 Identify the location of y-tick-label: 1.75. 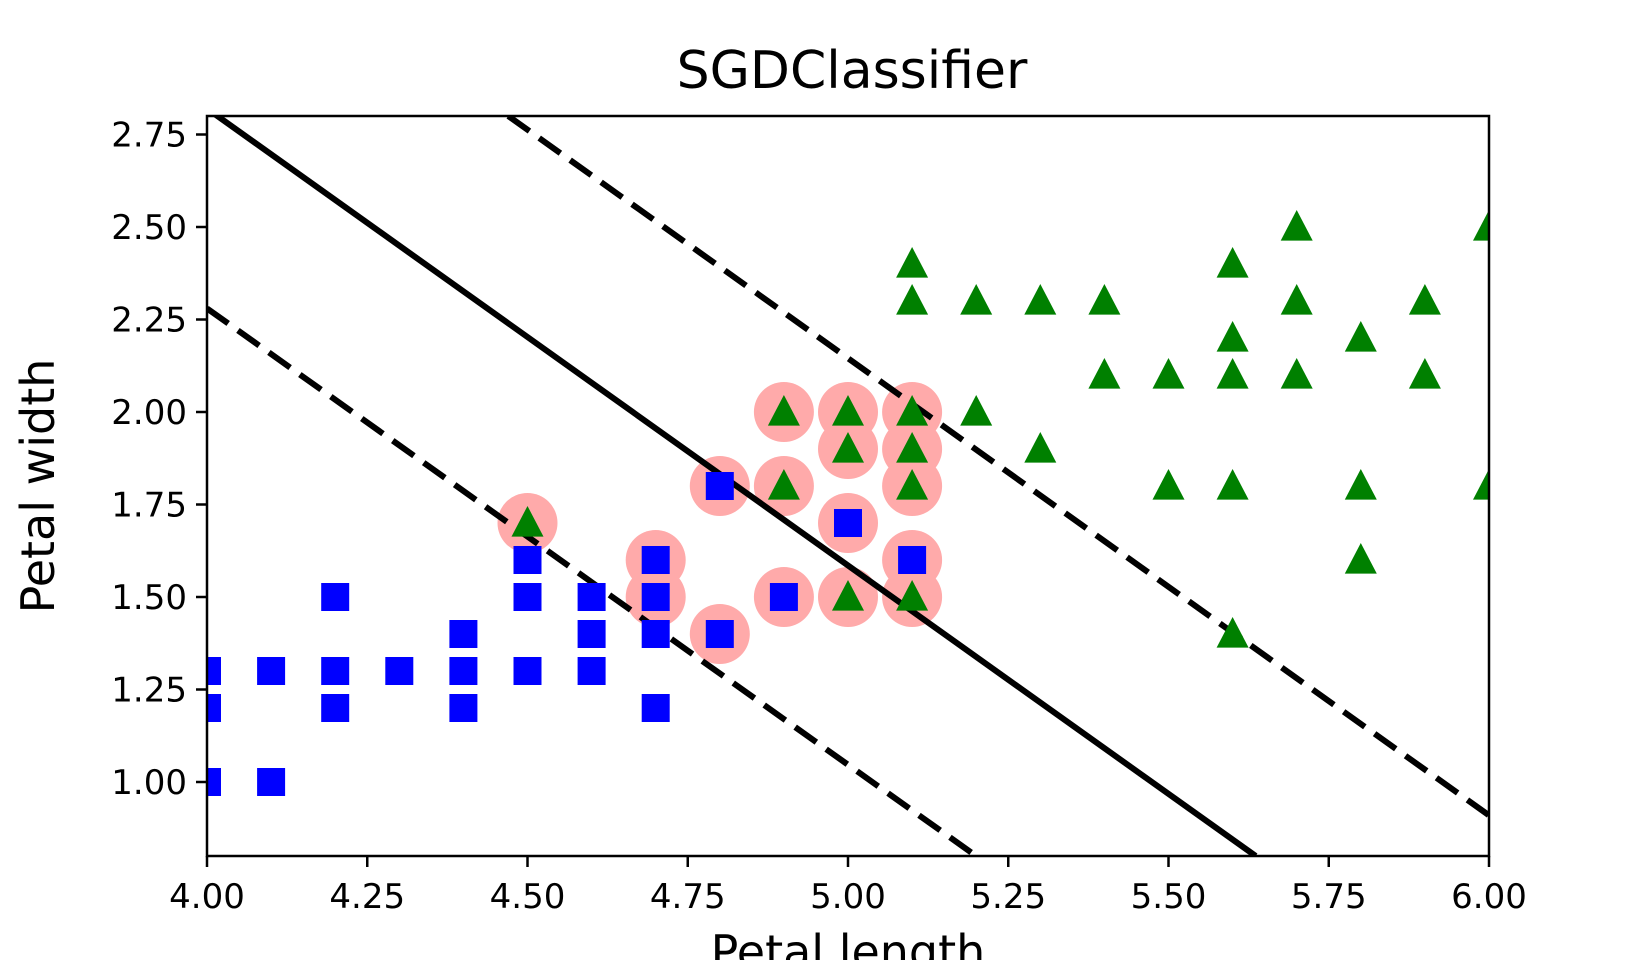
(149, 506).